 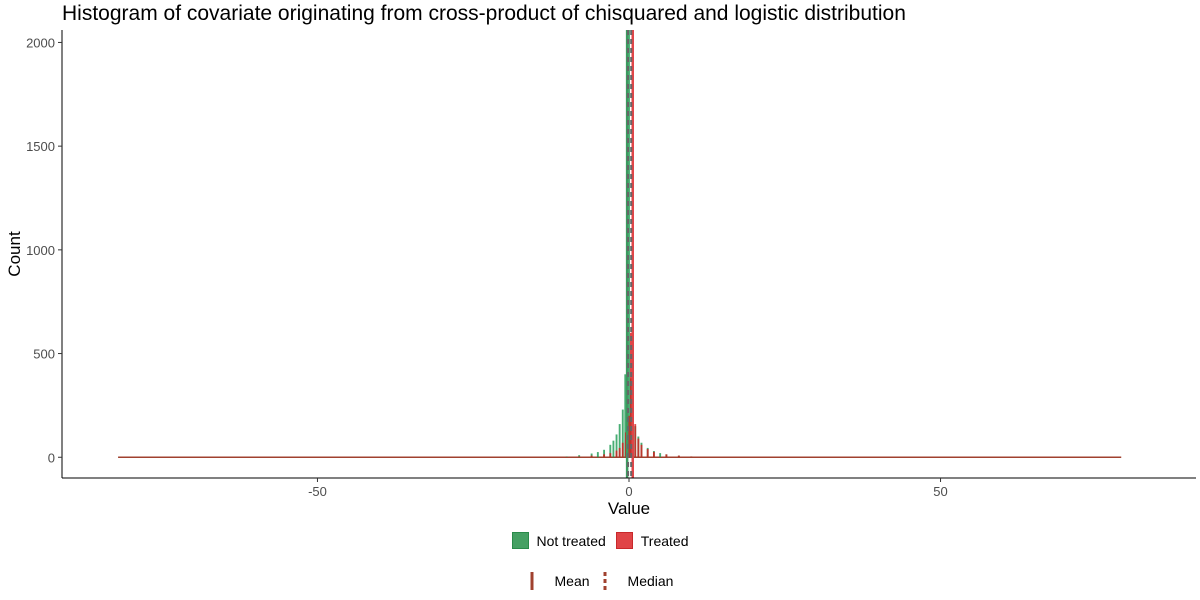 What do you see at coordinates (940, 491) in the screenshot?
I see `x-tick-label: 50` at bounding box center [940, 491].